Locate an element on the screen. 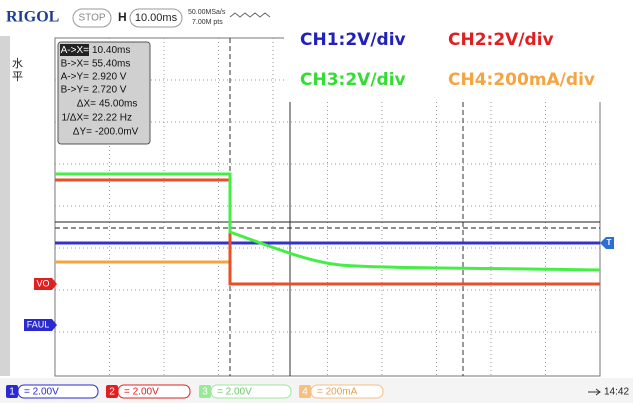 The image size is (633, 403). ch3-scale: CH3:2V/div is located at coordinates (353, 80).